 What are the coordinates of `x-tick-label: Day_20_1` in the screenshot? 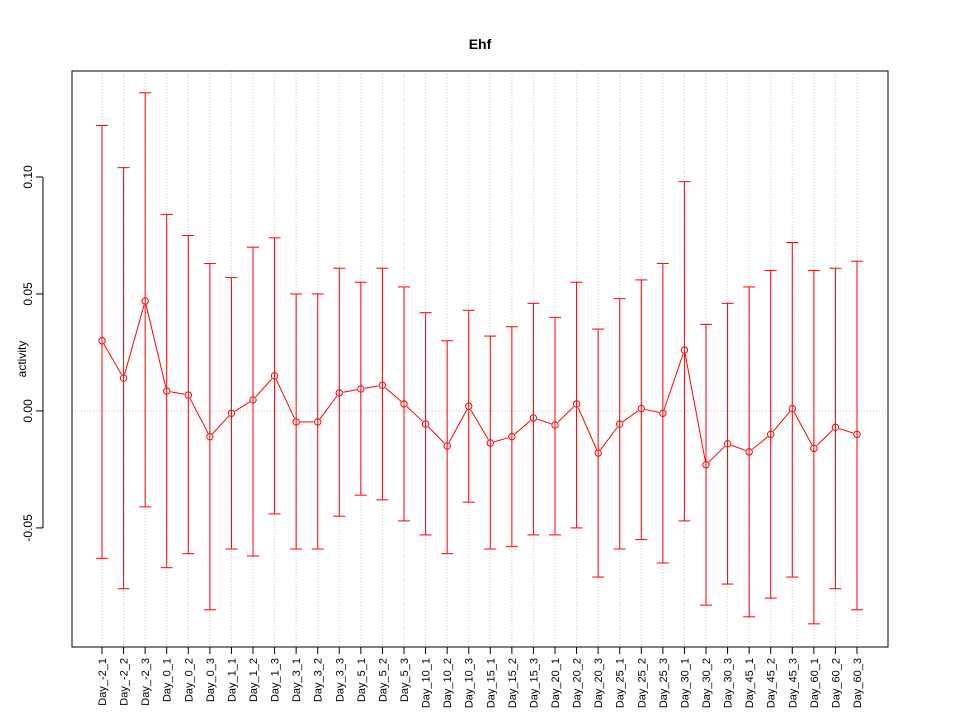 It's located at (556, 683).